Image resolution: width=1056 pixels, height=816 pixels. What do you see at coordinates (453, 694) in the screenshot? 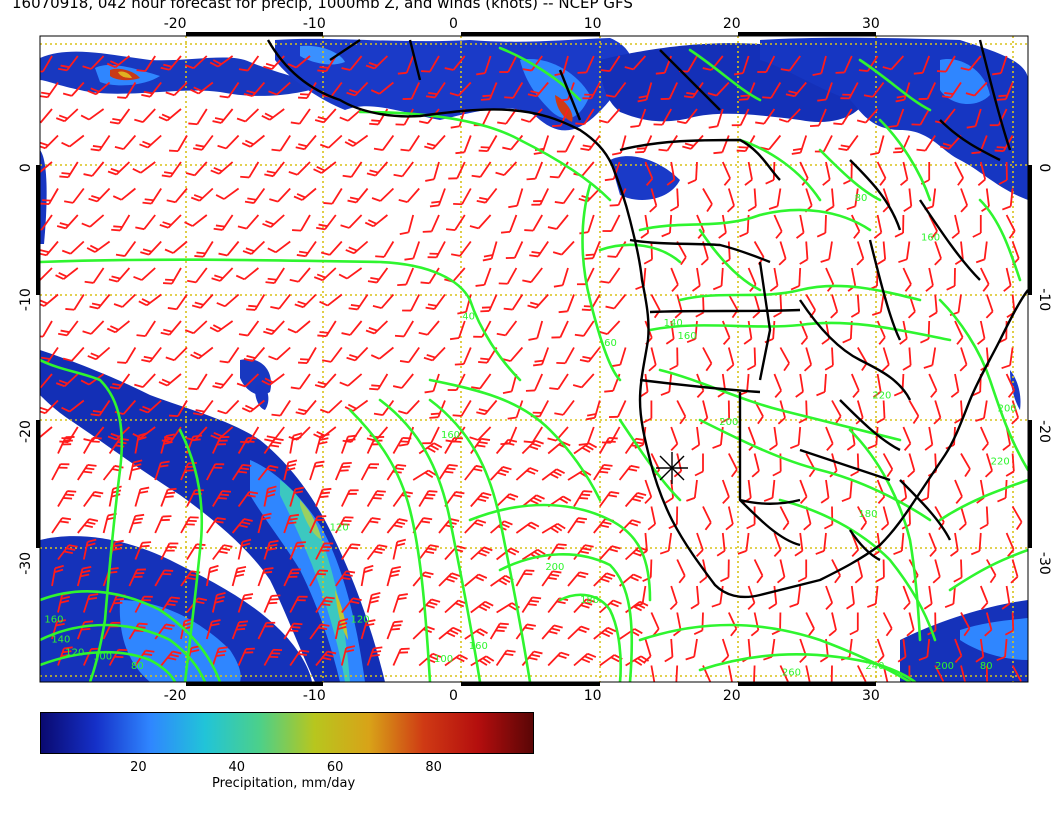
I see `lon-tick-bottom: 0` at bounding box center [453, 694].